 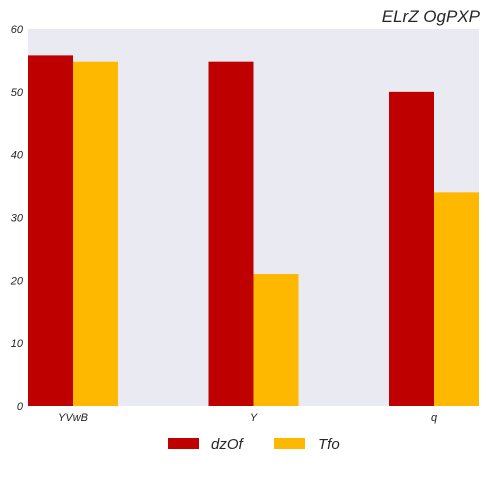 I want to click on y-tick-label: 60, so click(x=17, y=30).